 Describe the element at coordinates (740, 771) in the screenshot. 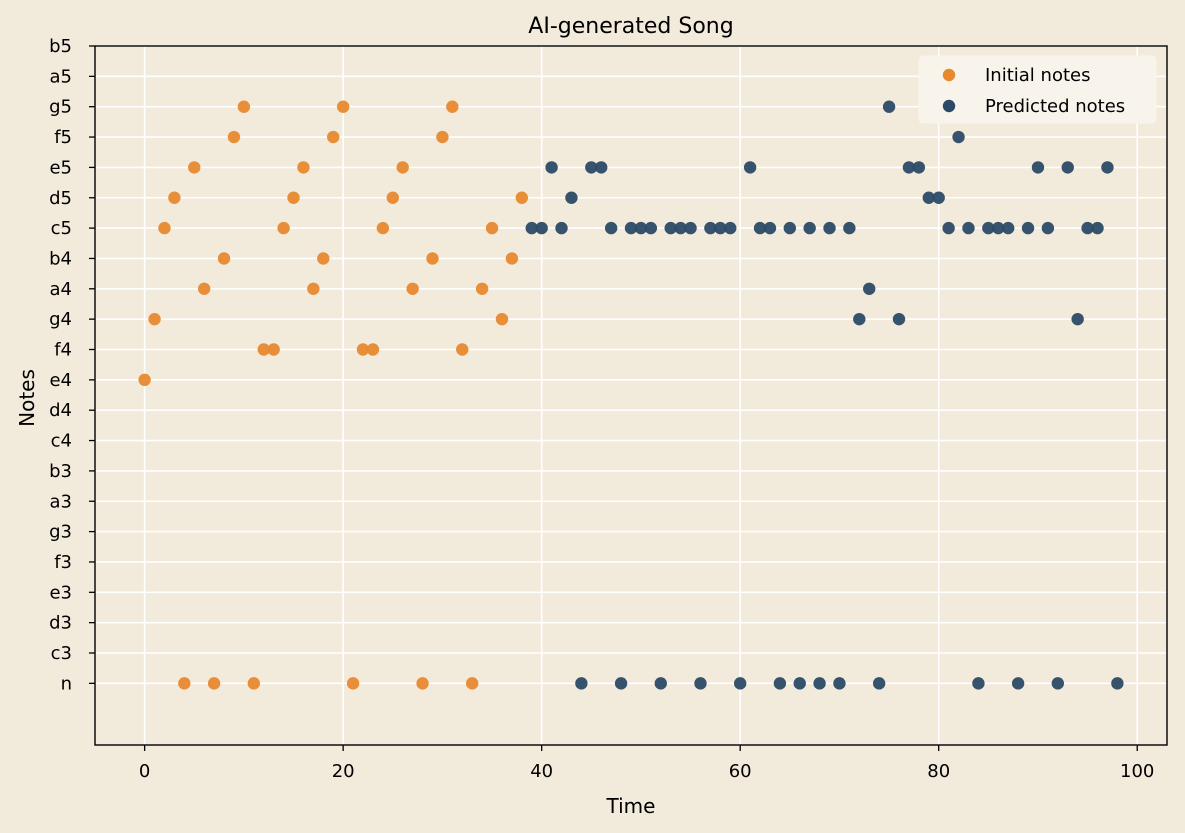

I see `x-tick-label: 60` at that location.